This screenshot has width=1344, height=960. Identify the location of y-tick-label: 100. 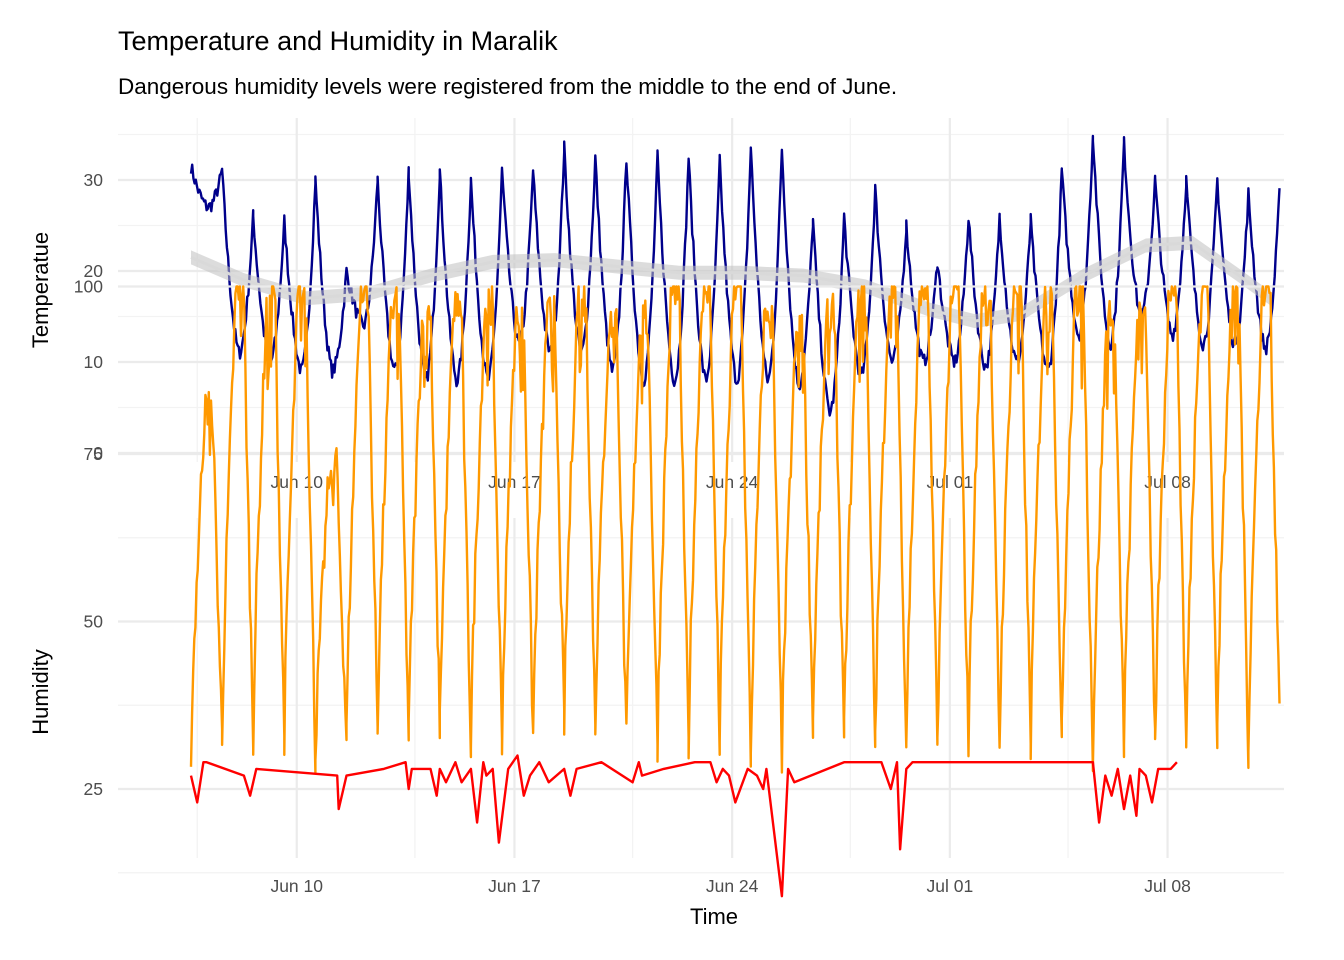
(88, 287).